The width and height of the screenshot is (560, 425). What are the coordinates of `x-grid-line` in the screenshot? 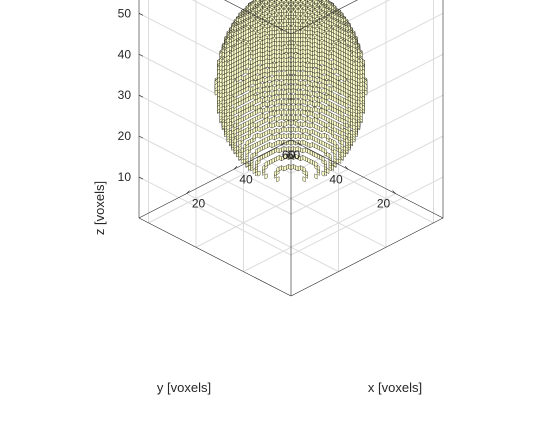 It's located at (310, 208).